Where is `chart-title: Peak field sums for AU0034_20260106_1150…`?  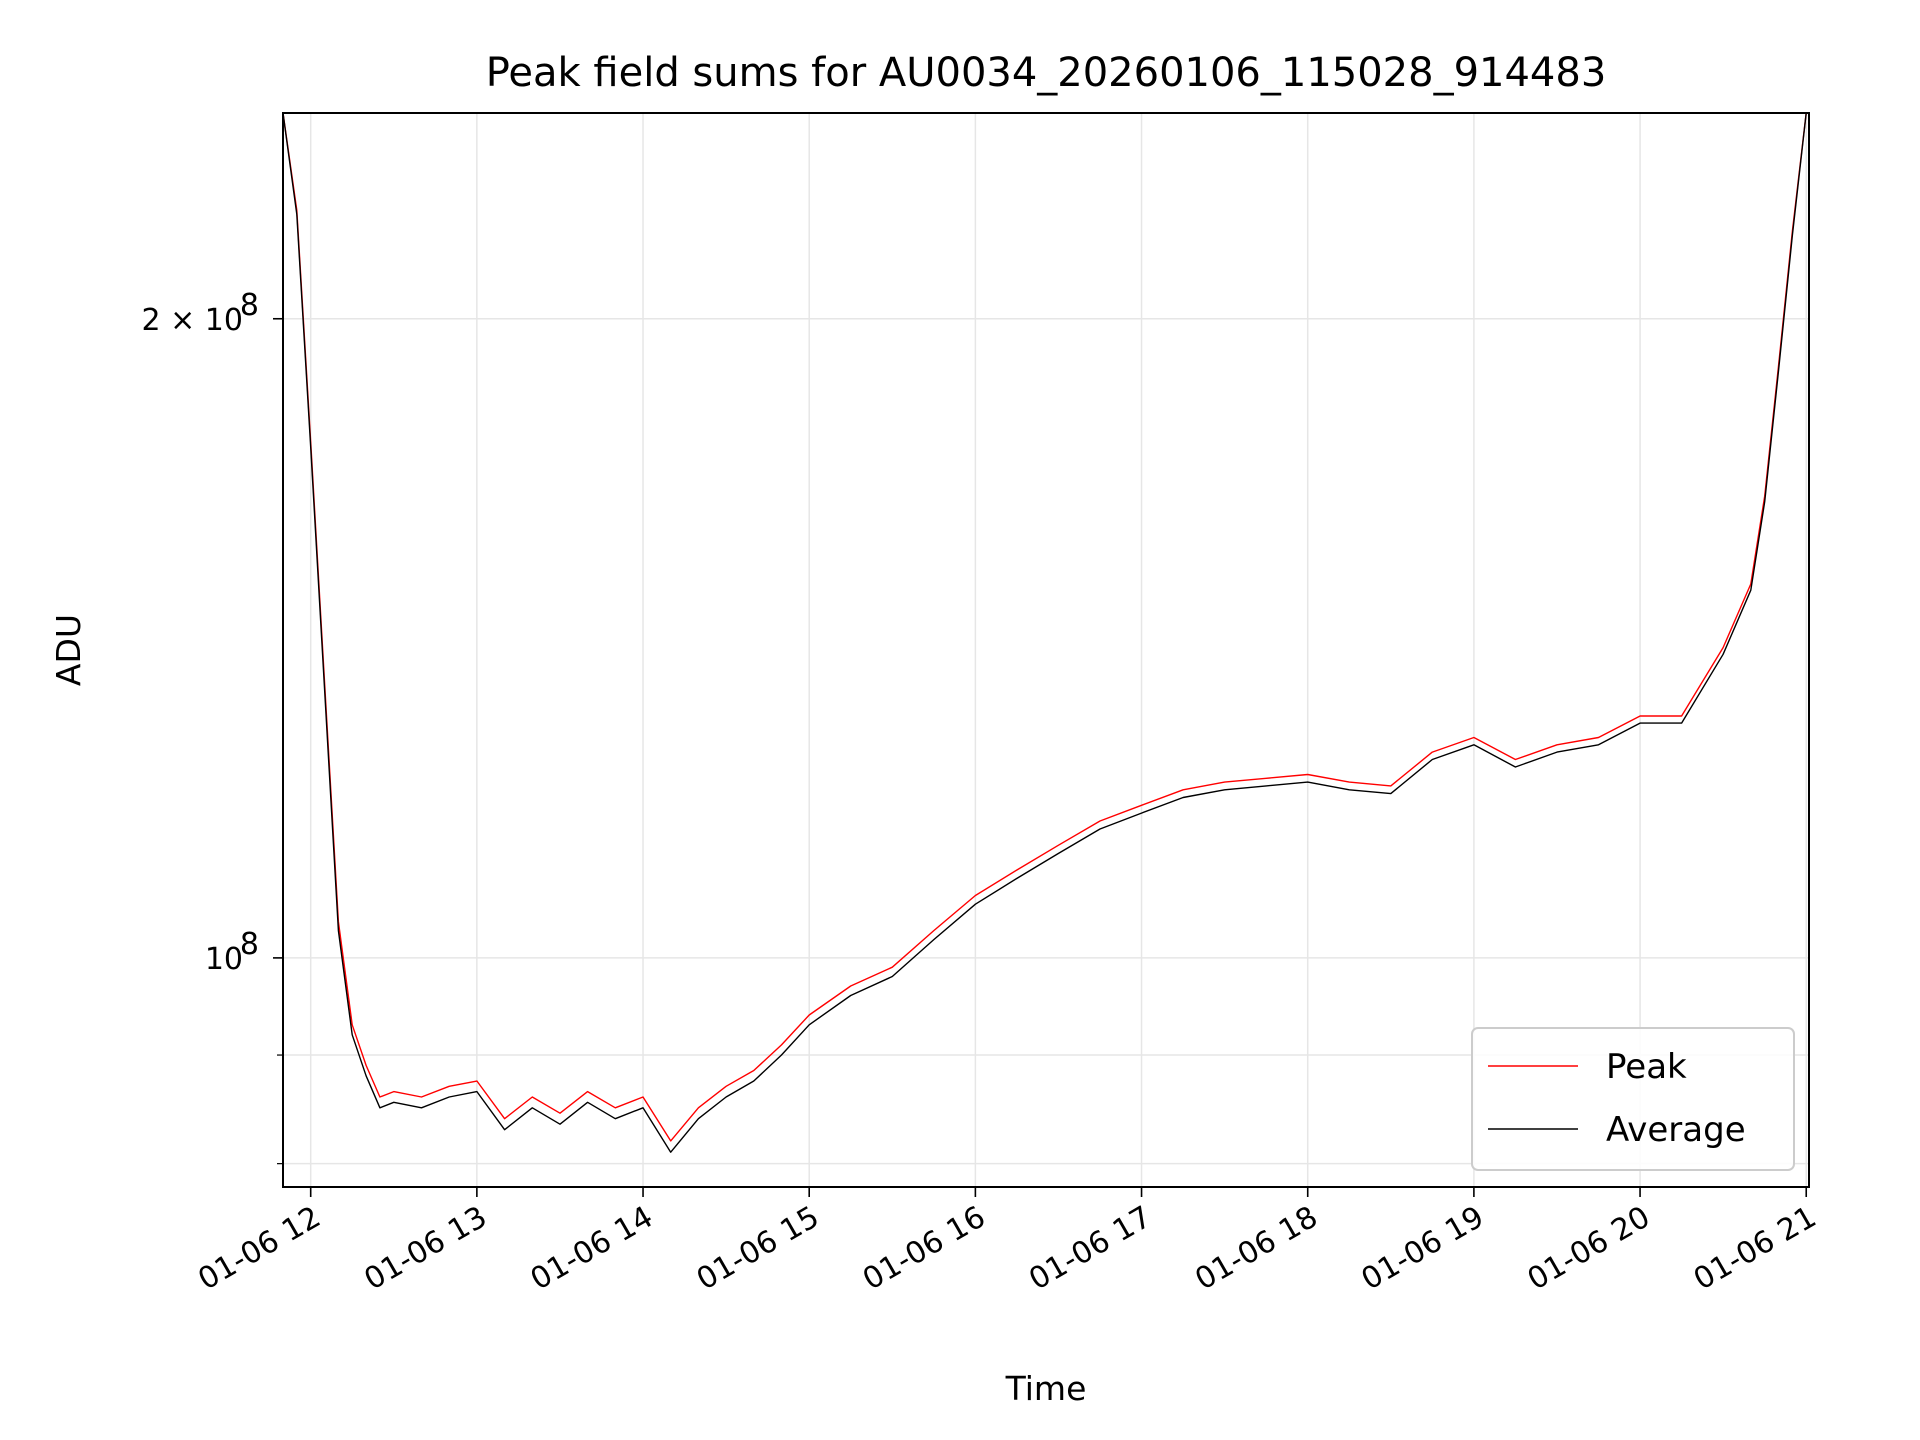
chart-title: Peak field sums for AU0034_20260106_1150… is located at coordinates (1046, 73).